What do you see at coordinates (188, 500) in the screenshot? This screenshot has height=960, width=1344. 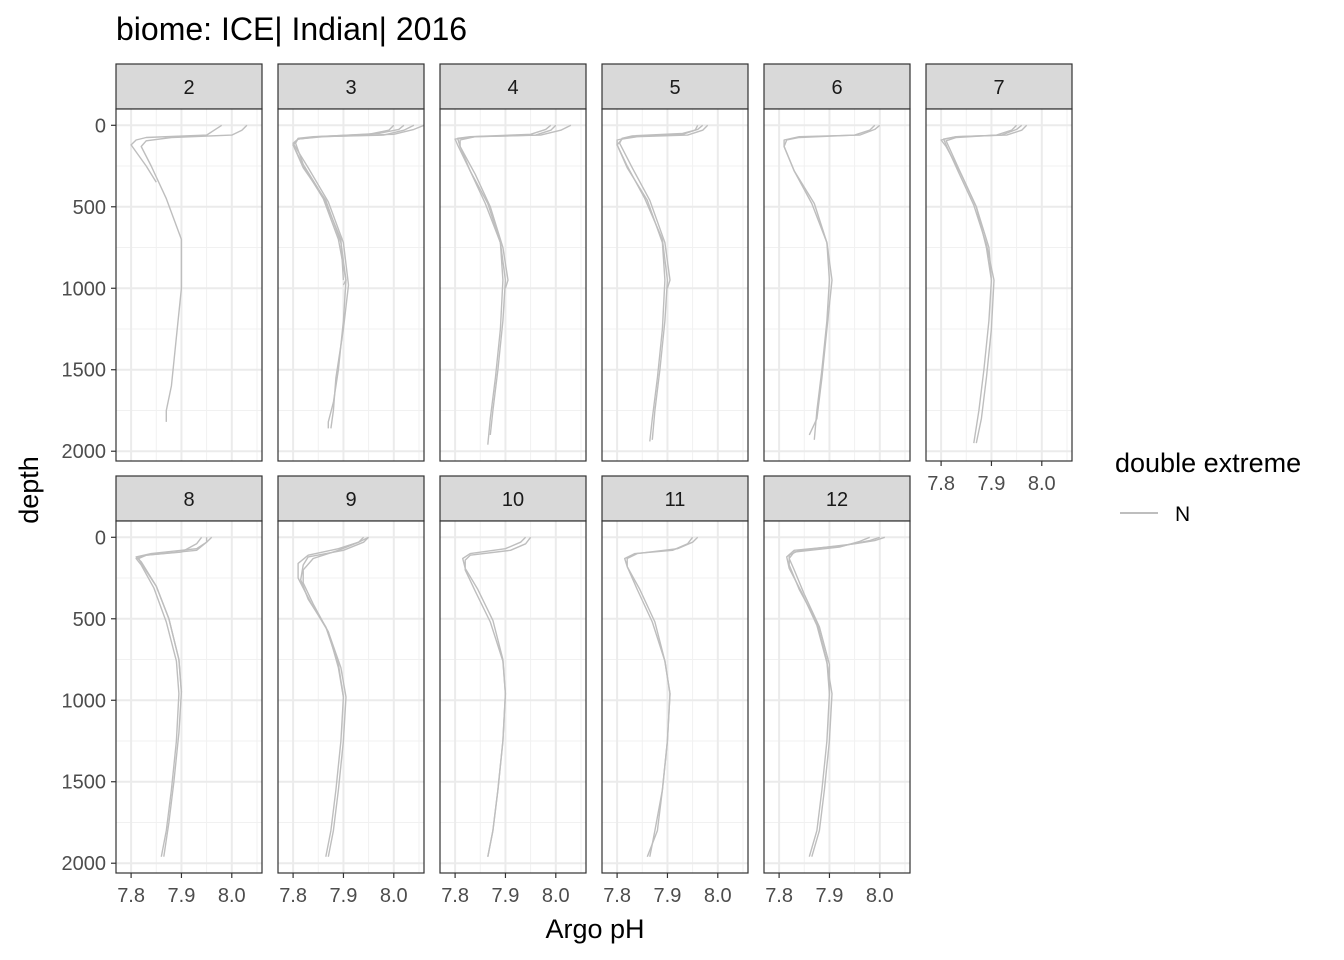 I see `facet-strip-label: 8` at bounding box center [188, 500].